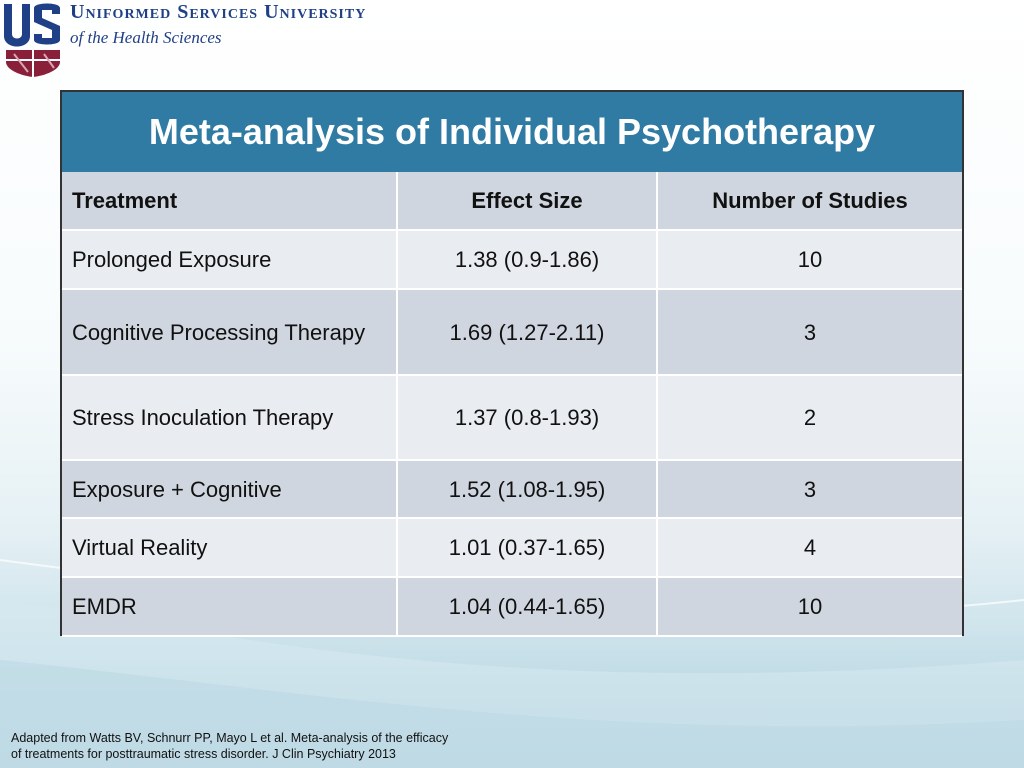 This screenshot has width=1024, height=768. What do you see at coordinates (230, 548) in the screenshot?
I see `treatment-cell: Virtual Reality` at bounding box center [230, 548].